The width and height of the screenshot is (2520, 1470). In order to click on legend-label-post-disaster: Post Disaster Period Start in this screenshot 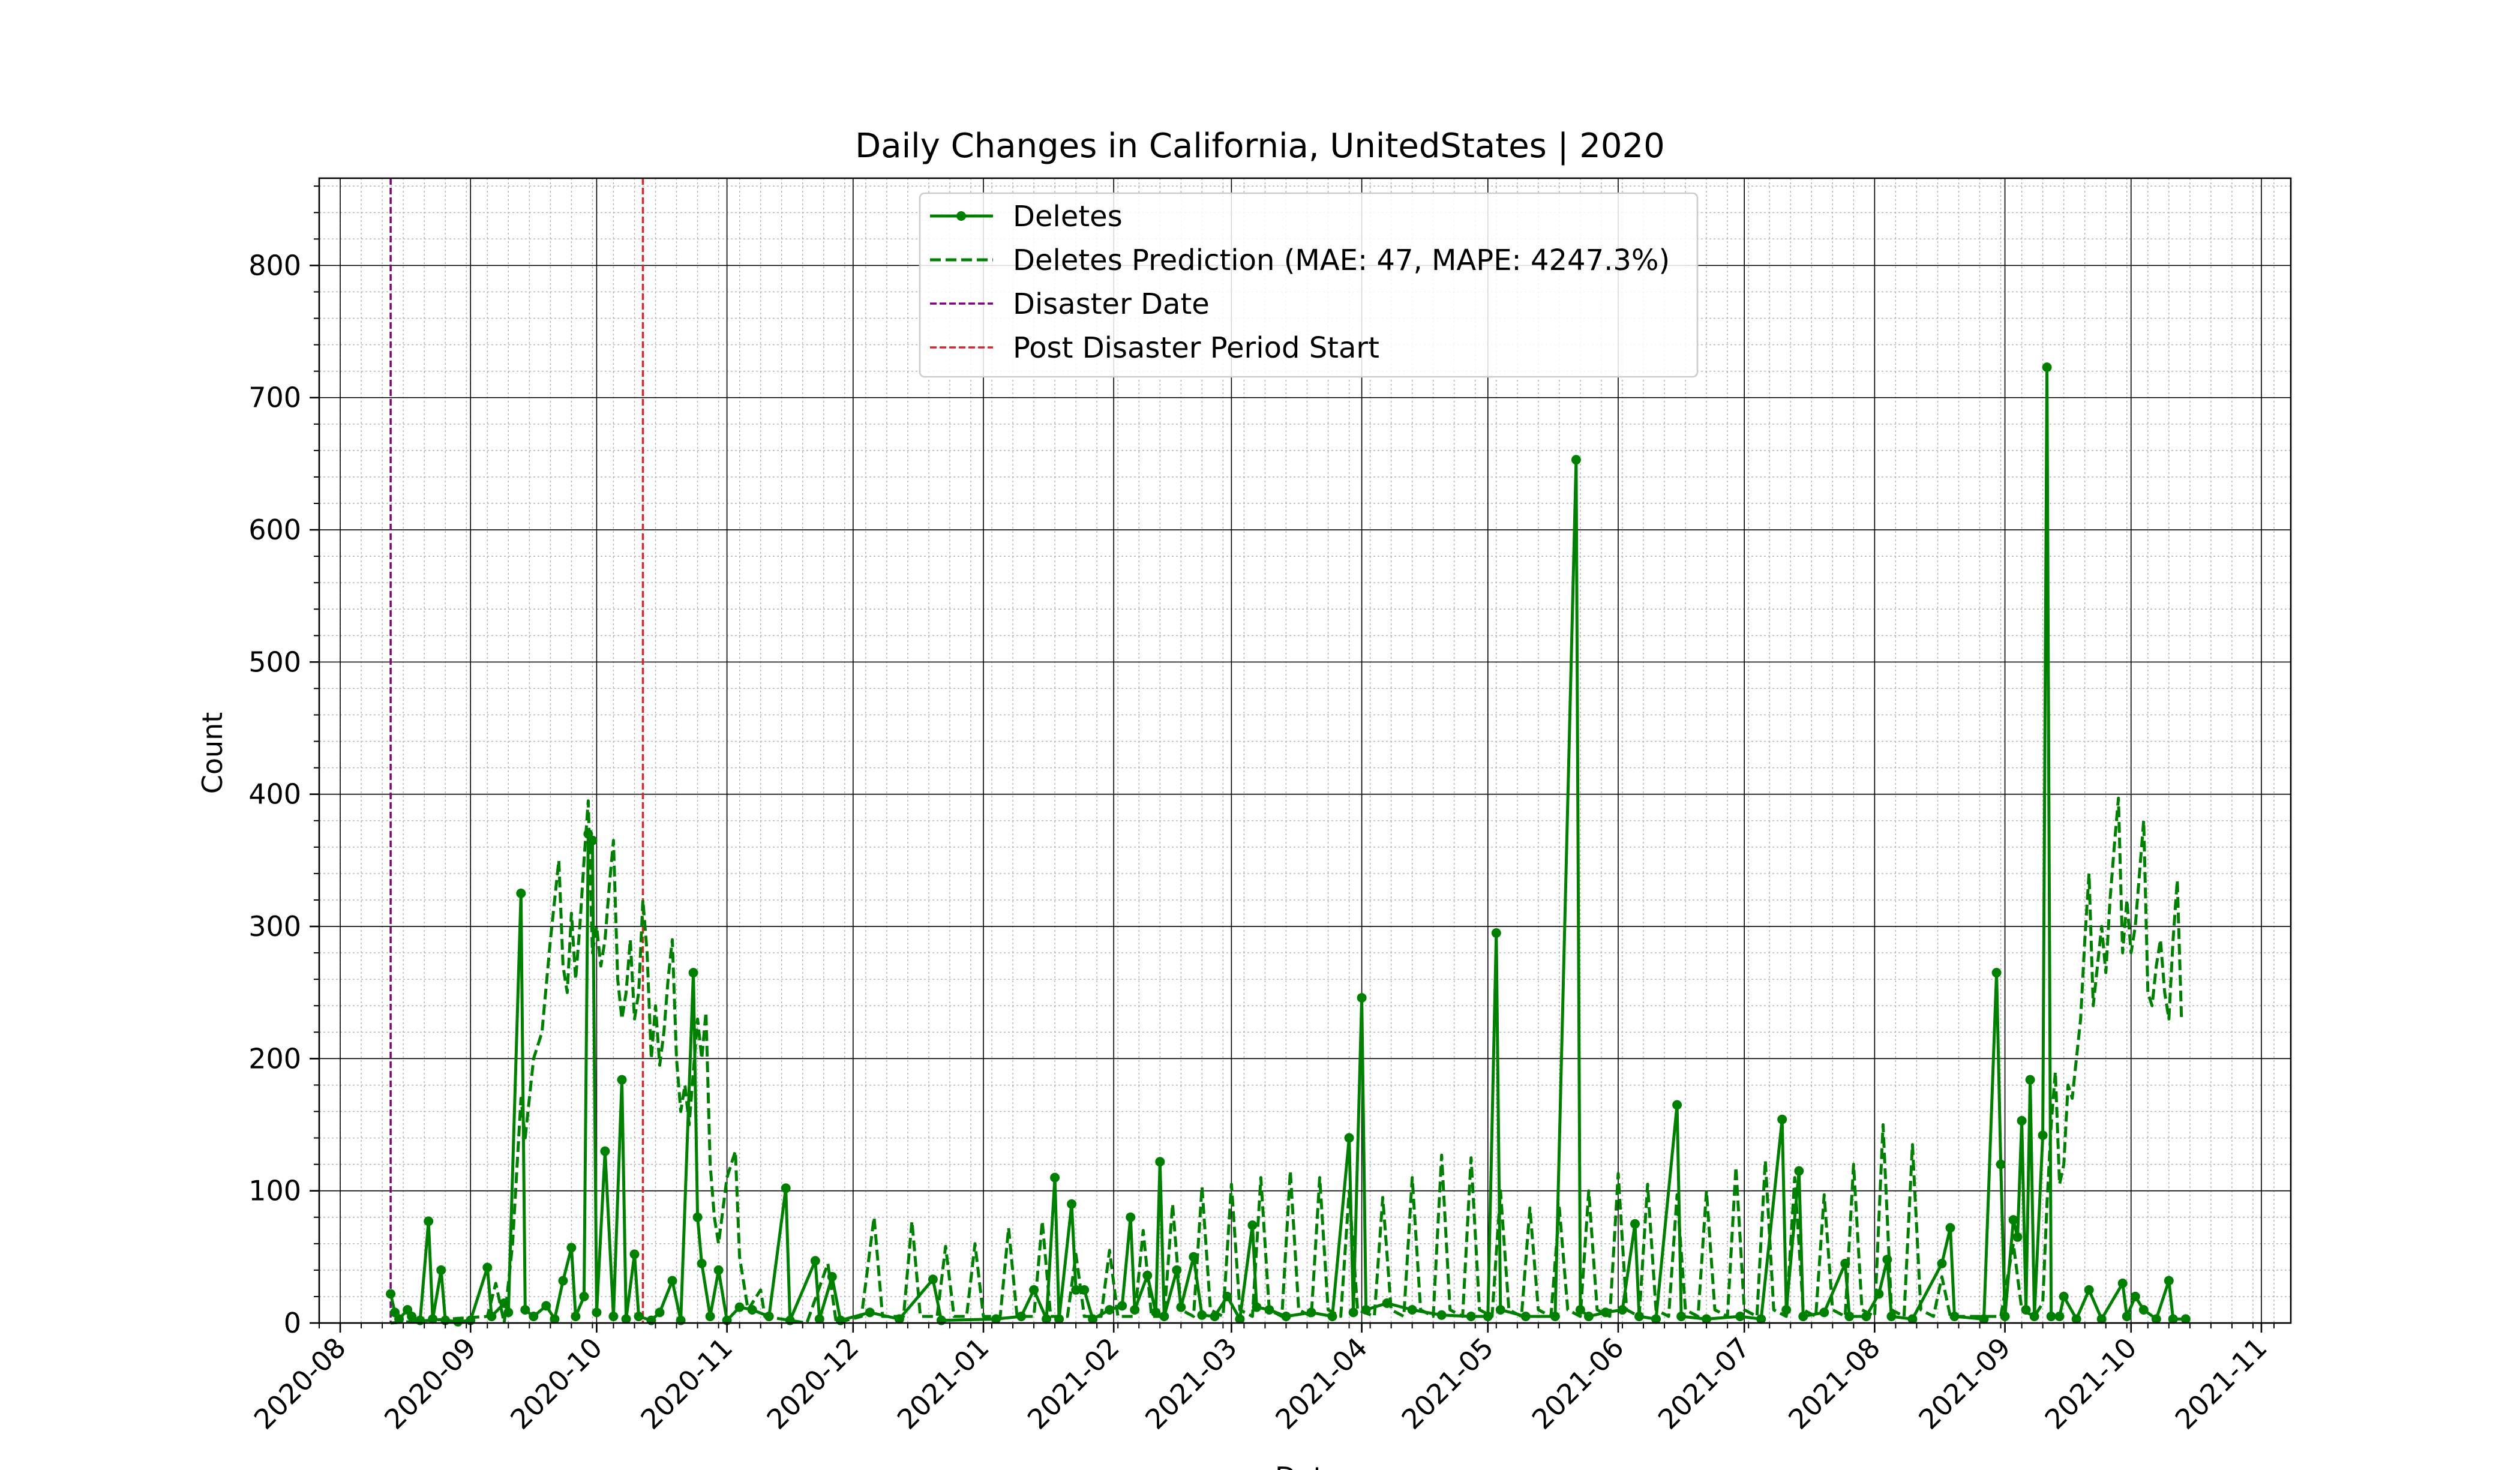, I will do `click(1196, 348)`.